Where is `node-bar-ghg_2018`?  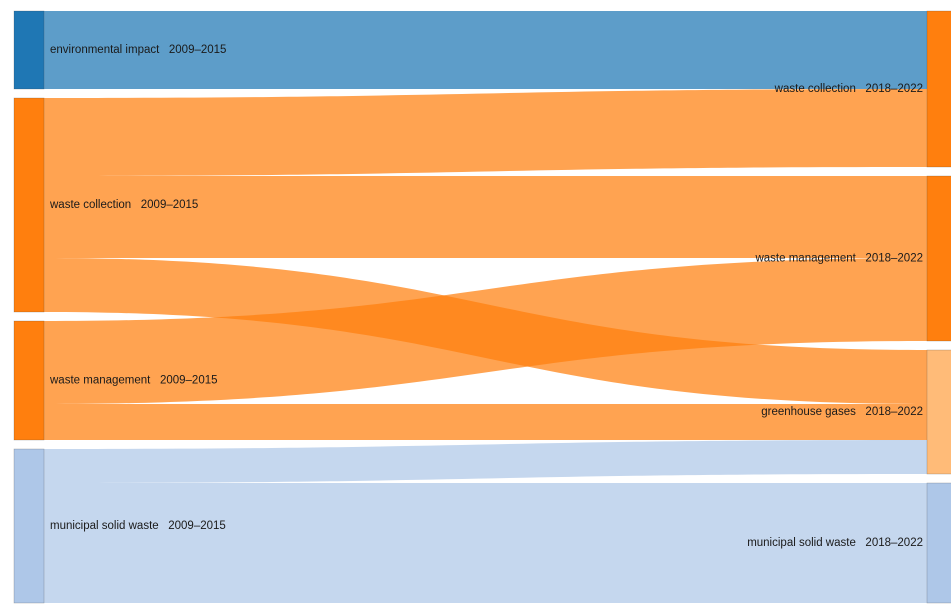
node-bar-ghg_2018 is located at coordinates (938, 412).